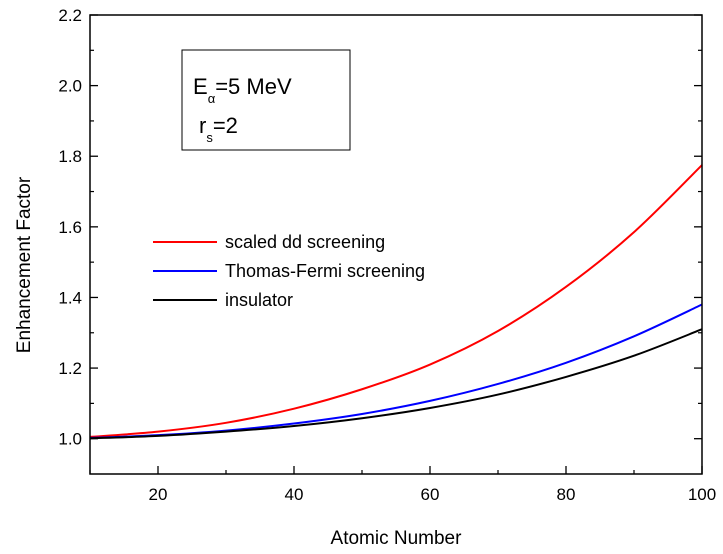 This screenshot has width=723, height=554. Describe the element at coordinates (566, 494) in the screenshot. I see `x-tick-label: 80` at that location.